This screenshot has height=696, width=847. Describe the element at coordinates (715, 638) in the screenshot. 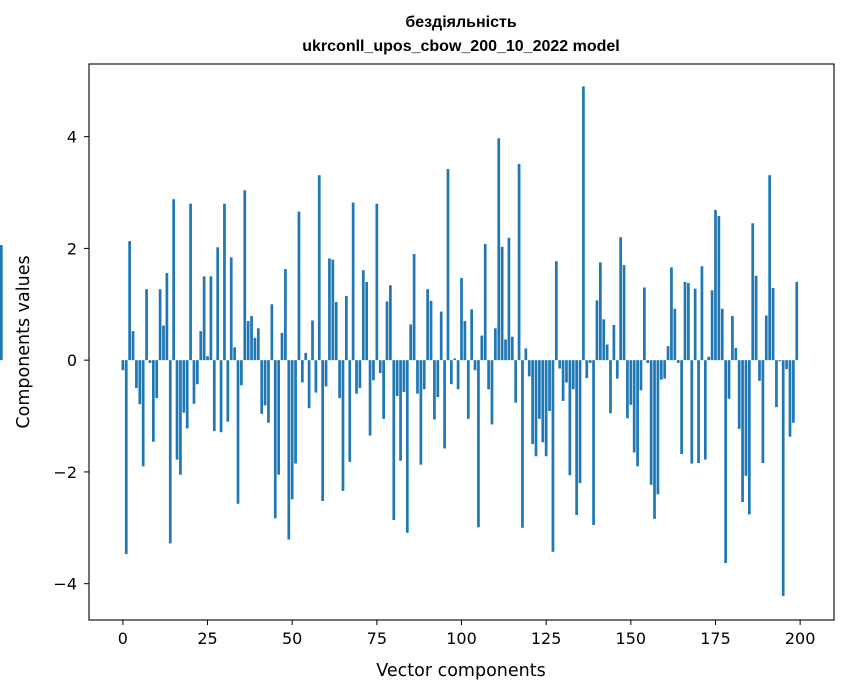

I see `x-tick-label-175: 175` at that location.